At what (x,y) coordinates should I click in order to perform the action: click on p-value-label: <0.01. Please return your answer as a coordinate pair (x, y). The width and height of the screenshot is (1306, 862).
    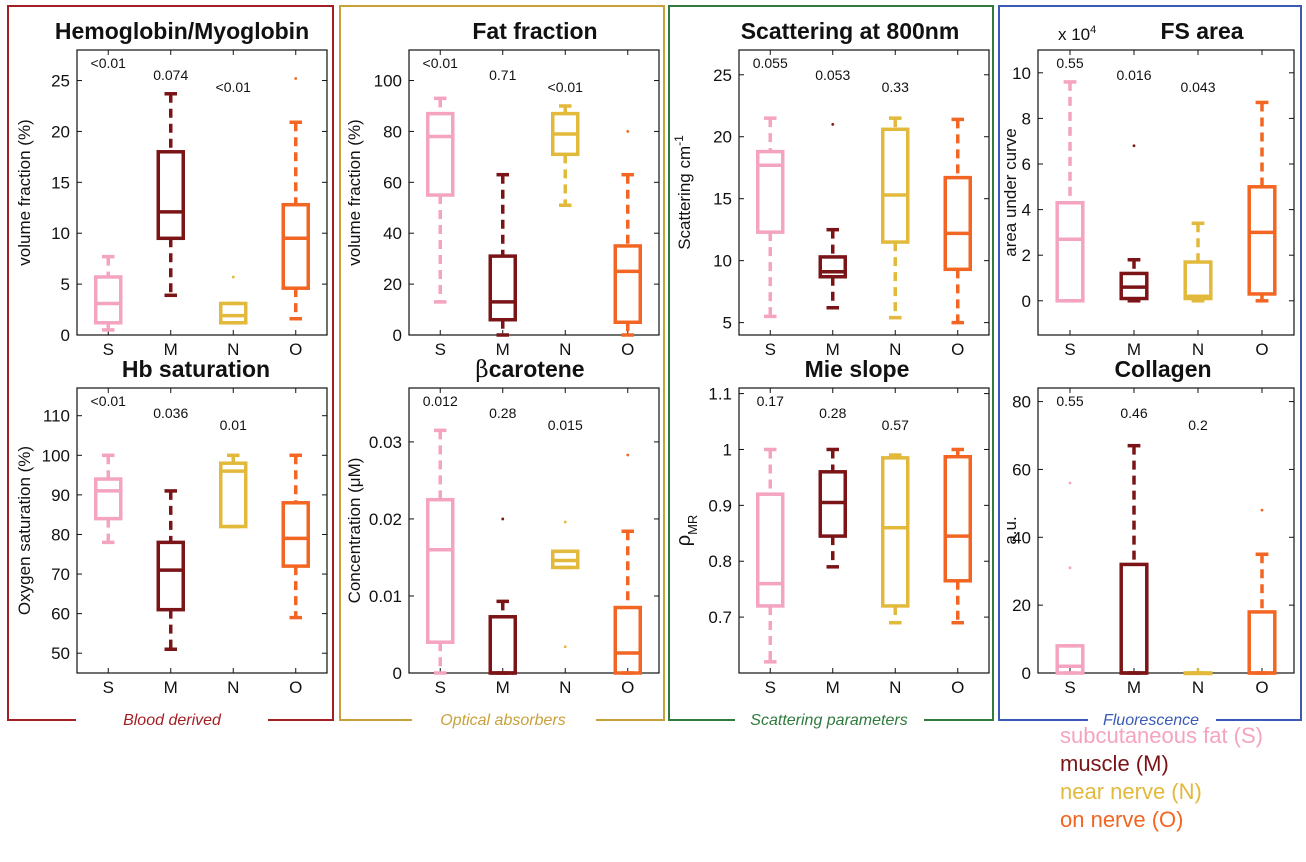
    Looking at the image, I should click on (109, 63).